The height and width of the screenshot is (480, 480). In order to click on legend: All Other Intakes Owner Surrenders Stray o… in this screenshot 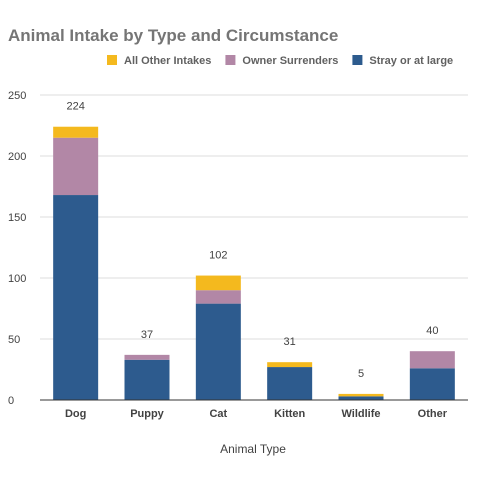, I will do `click(280, 61)`.